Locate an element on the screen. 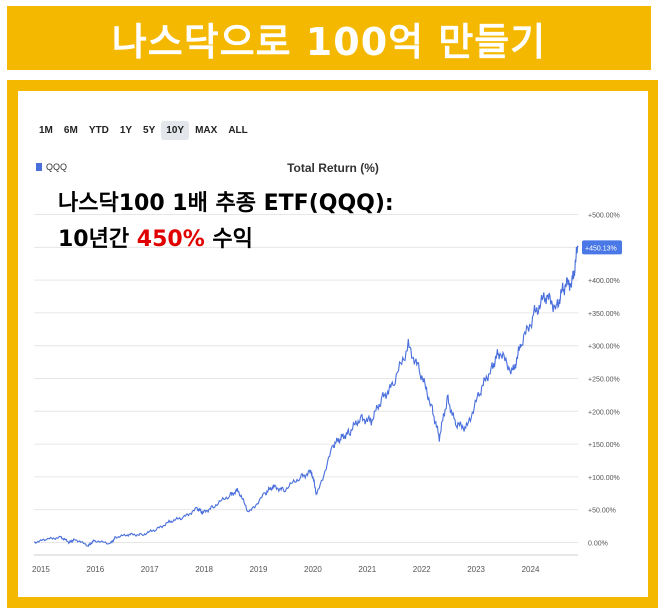  y-tick-label: +500.00% is located at coordinates (604, 216).